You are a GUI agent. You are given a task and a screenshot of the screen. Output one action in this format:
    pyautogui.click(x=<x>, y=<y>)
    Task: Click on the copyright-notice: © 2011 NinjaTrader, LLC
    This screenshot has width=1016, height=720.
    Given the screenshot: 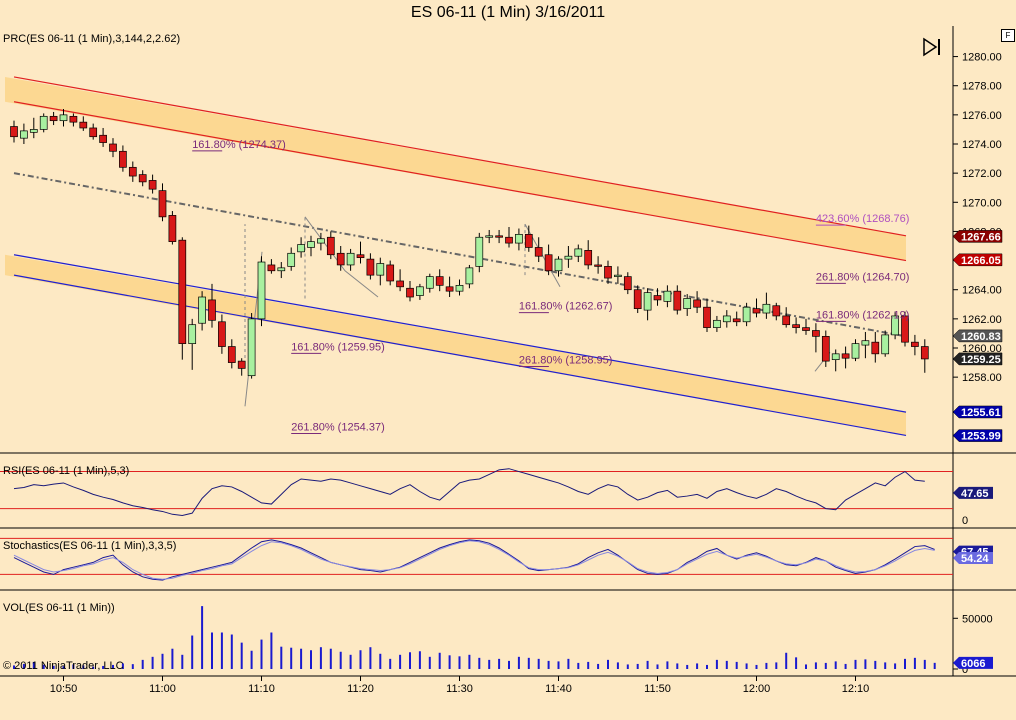 What is the action you would take?
    pyautogui.click(x=63, y=666)
    